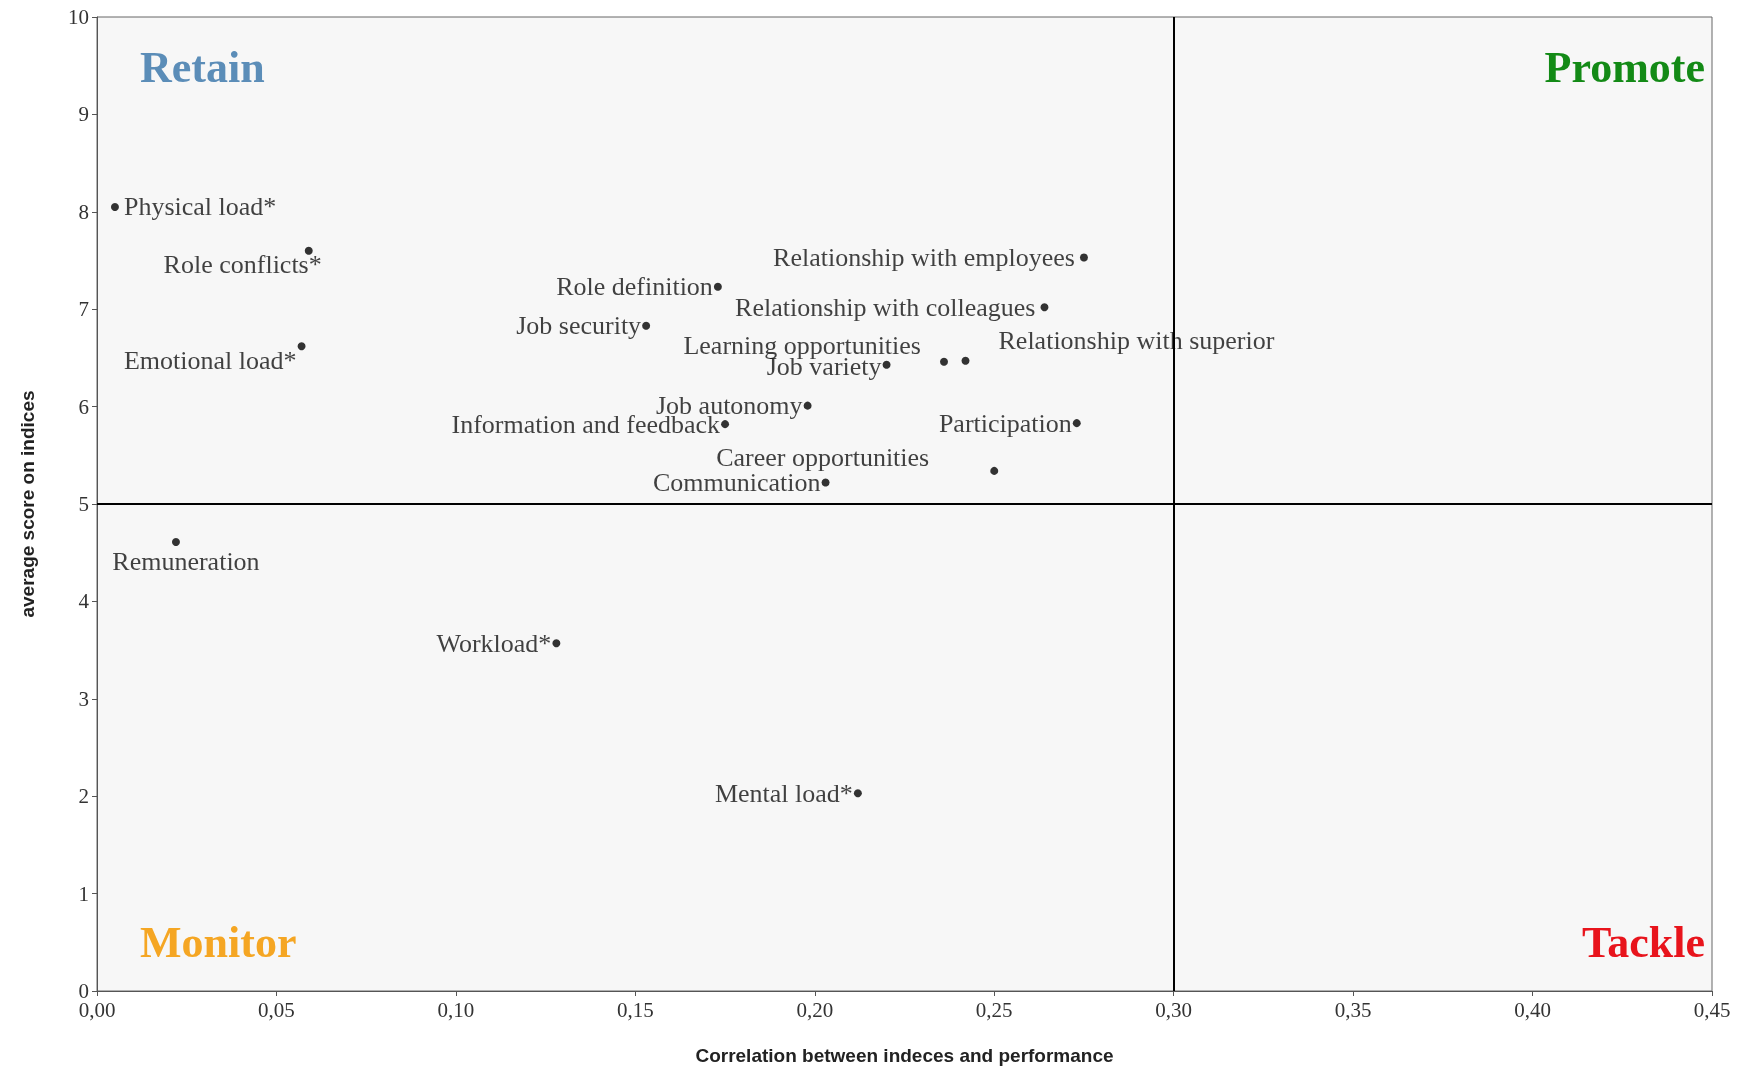  I want to click on annotation: Relationship with colleagues, so click(885, 307).